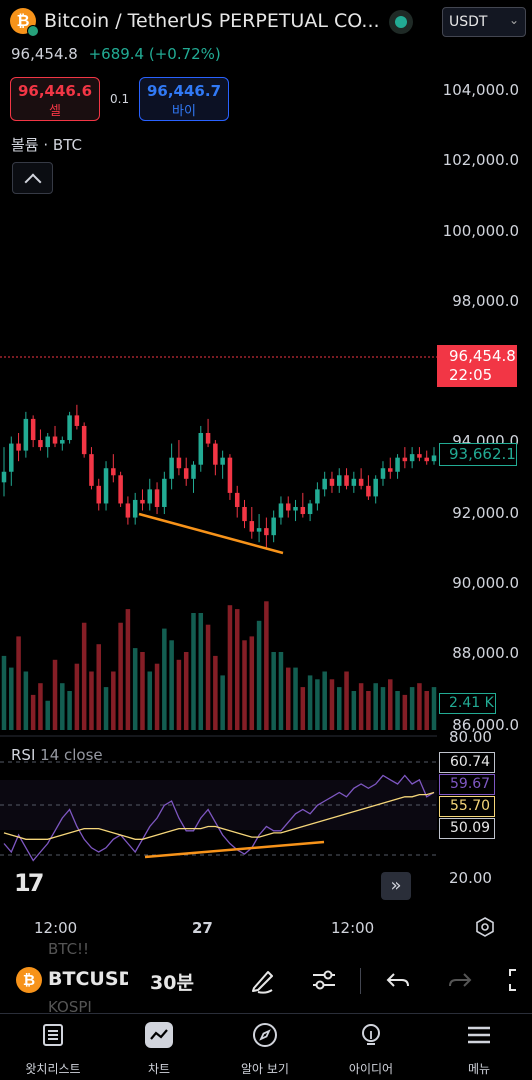 The width and height of the screenshot is (532, 1080). I want to click on collapse-legend-button, so click(32, 178).